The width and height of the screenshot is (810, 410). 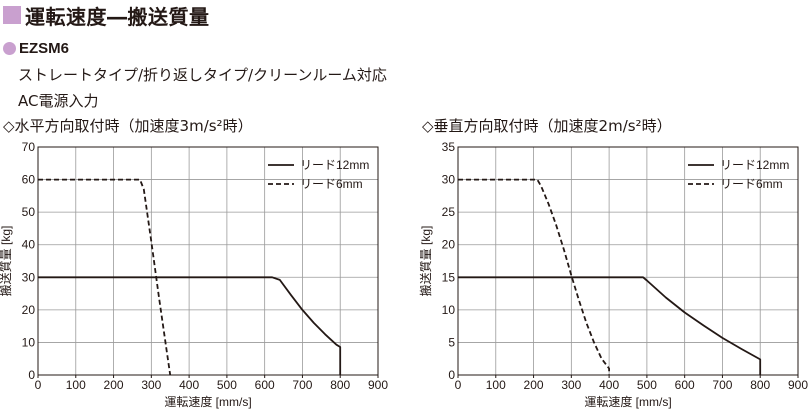 What do you see at coordinates (202, 75) in the screenshot?
I see `model-type-description: ストレートタイプ/折り返しタイプ/クリーンルーム対応` at bounding box center [202, 75].